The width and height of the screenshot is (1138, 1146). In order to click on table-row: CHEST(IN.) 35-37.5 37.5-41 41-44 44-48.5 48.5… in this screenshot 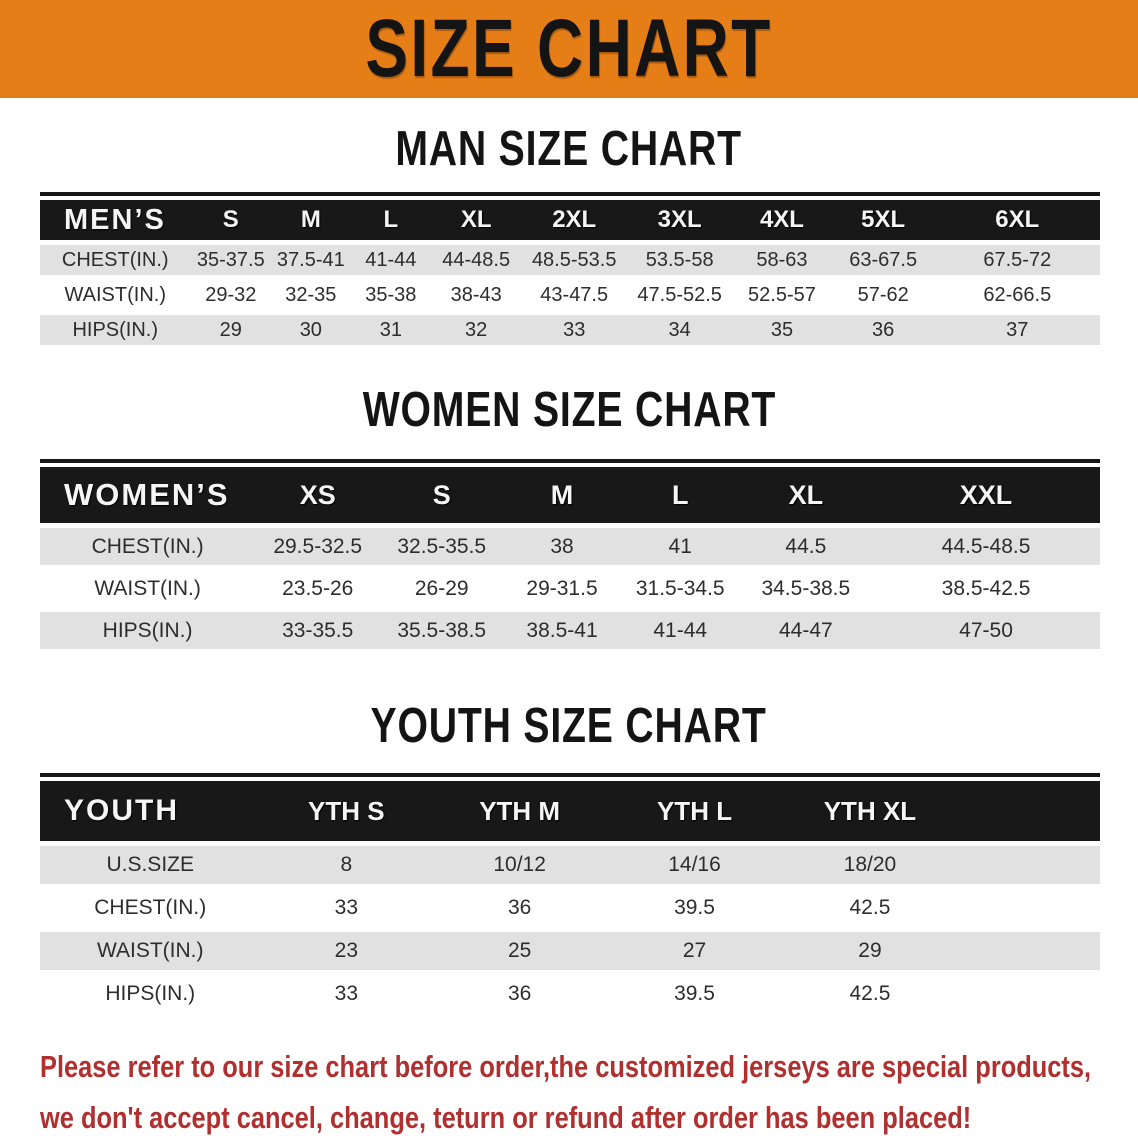, I will do `click(570, 260)`.